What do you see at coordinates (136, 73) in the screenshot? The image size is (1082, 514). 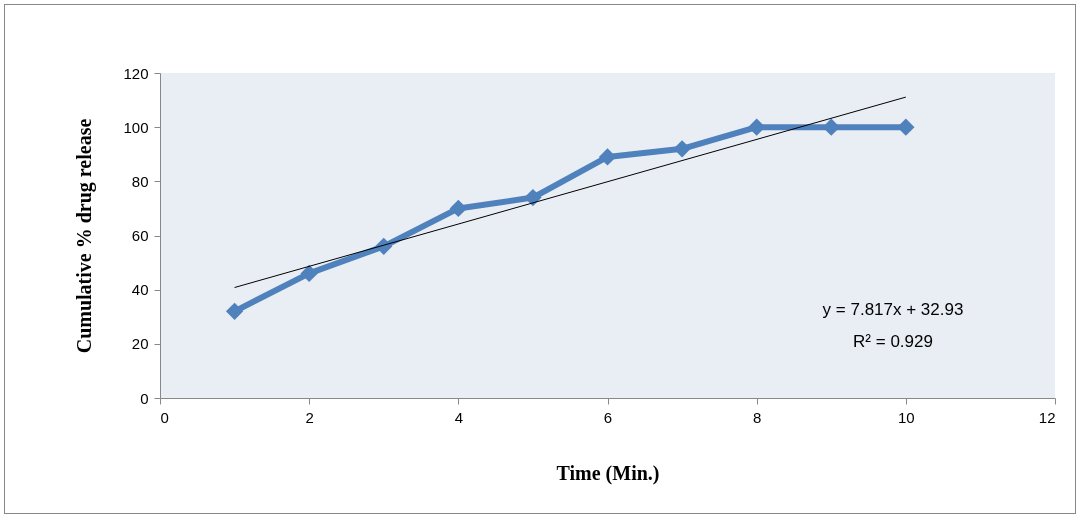 I see `y-tick-label: 120` at bounding box center [136, 73].